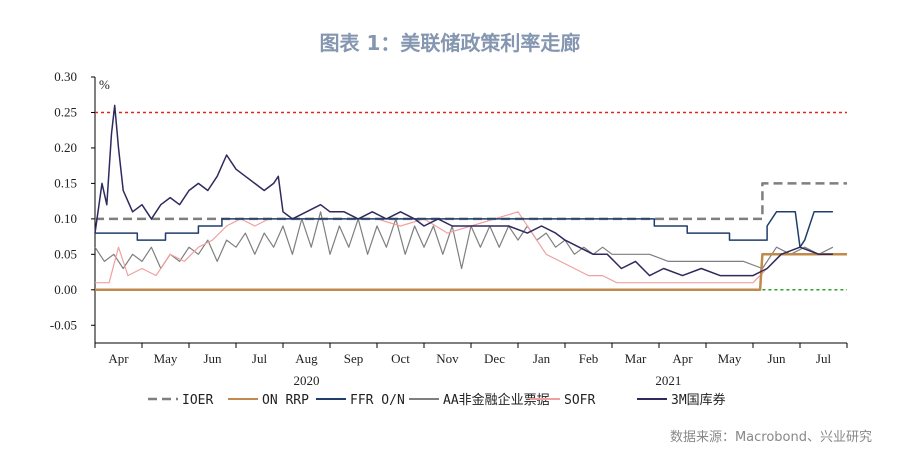 The width and height of the screenshot is (900, 457). I want to click on legend-label: AA非金融企业票据, so click(496, 400).